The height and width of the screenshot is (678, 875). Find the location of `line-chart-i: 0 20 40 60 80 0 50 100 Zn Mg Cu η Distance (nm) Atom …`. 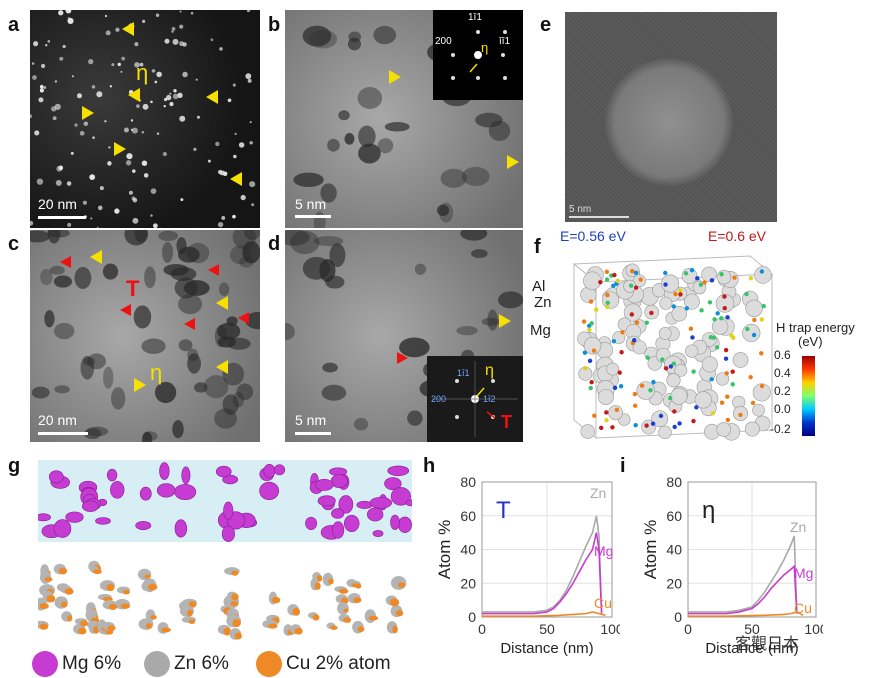

line-chart-i: 0 20 40 60 80 0 50 100 Zn Mg Cu η Distance (nm) Atom … is located at coordinates (732, 565).